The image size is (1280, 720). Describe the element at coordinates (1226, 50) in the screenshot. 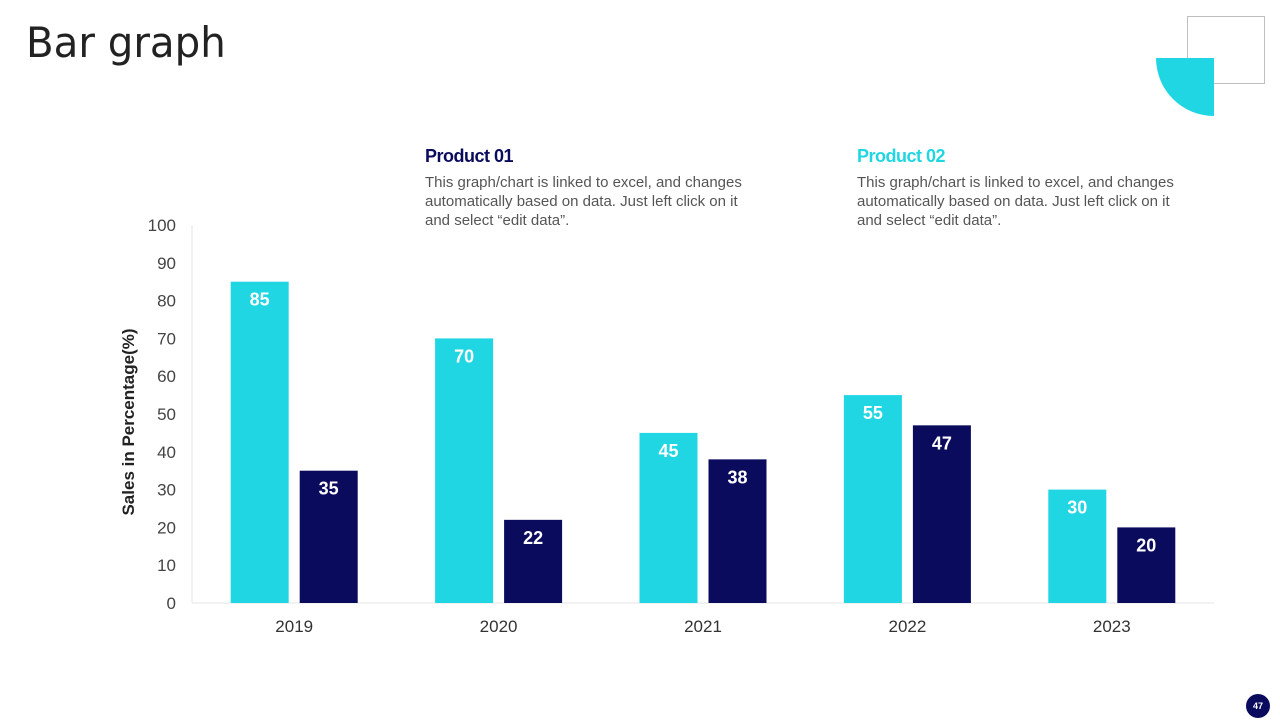

I see `decorative-outline-square` at that location.